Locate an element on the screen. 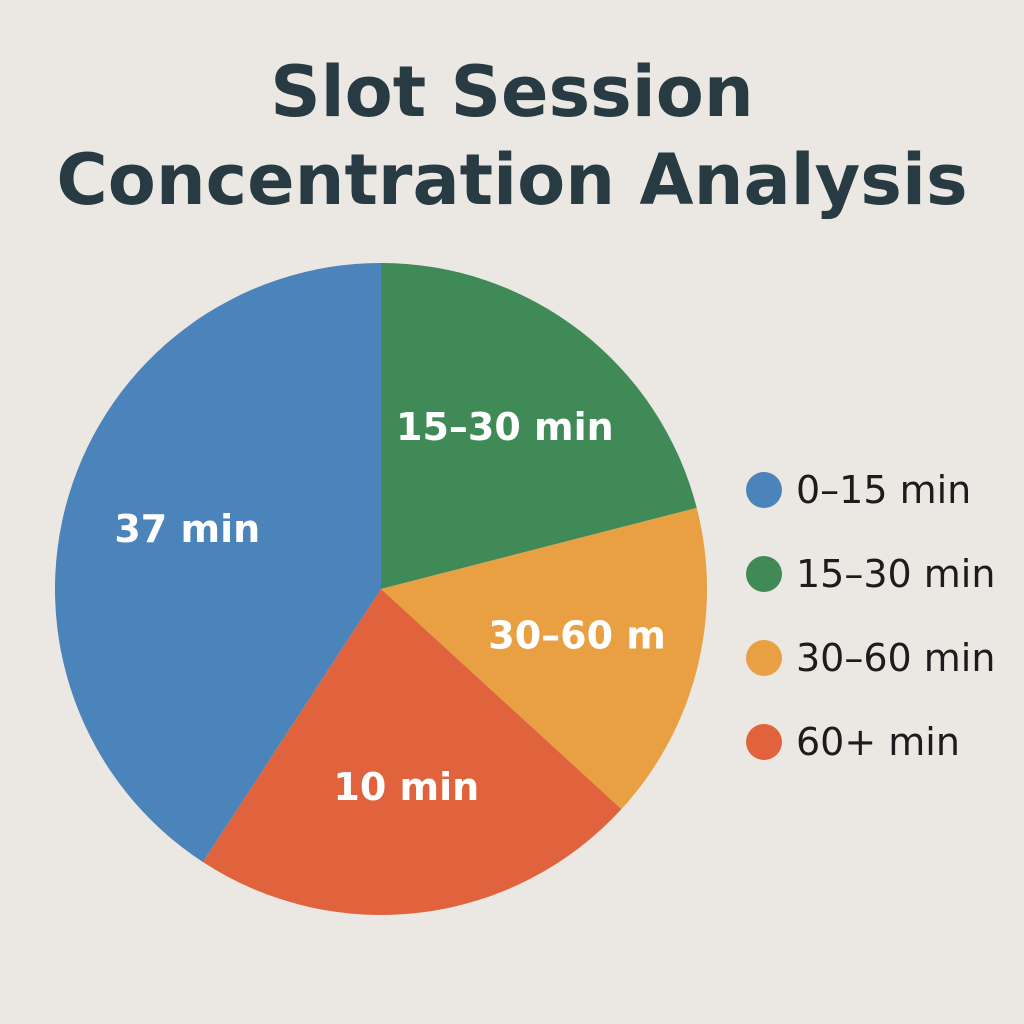 The image size is (1024, 1024). pie-slice-label-2: 30–60 m is located at coordinates (577, 636).